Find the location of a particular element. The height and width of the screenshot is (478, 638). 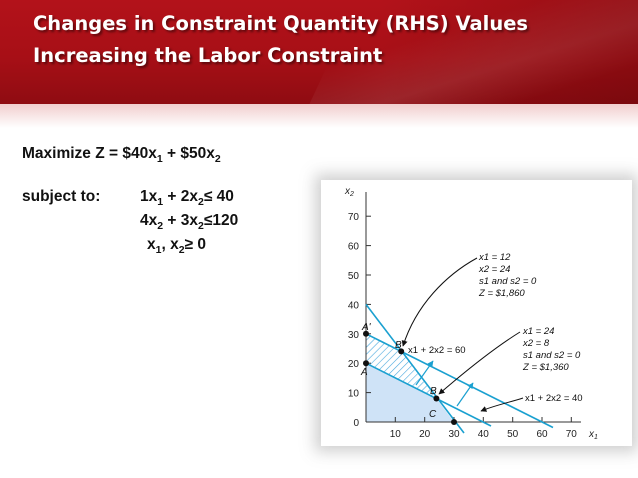

y-tick-label: 20 is located at coordinates (354, 364).